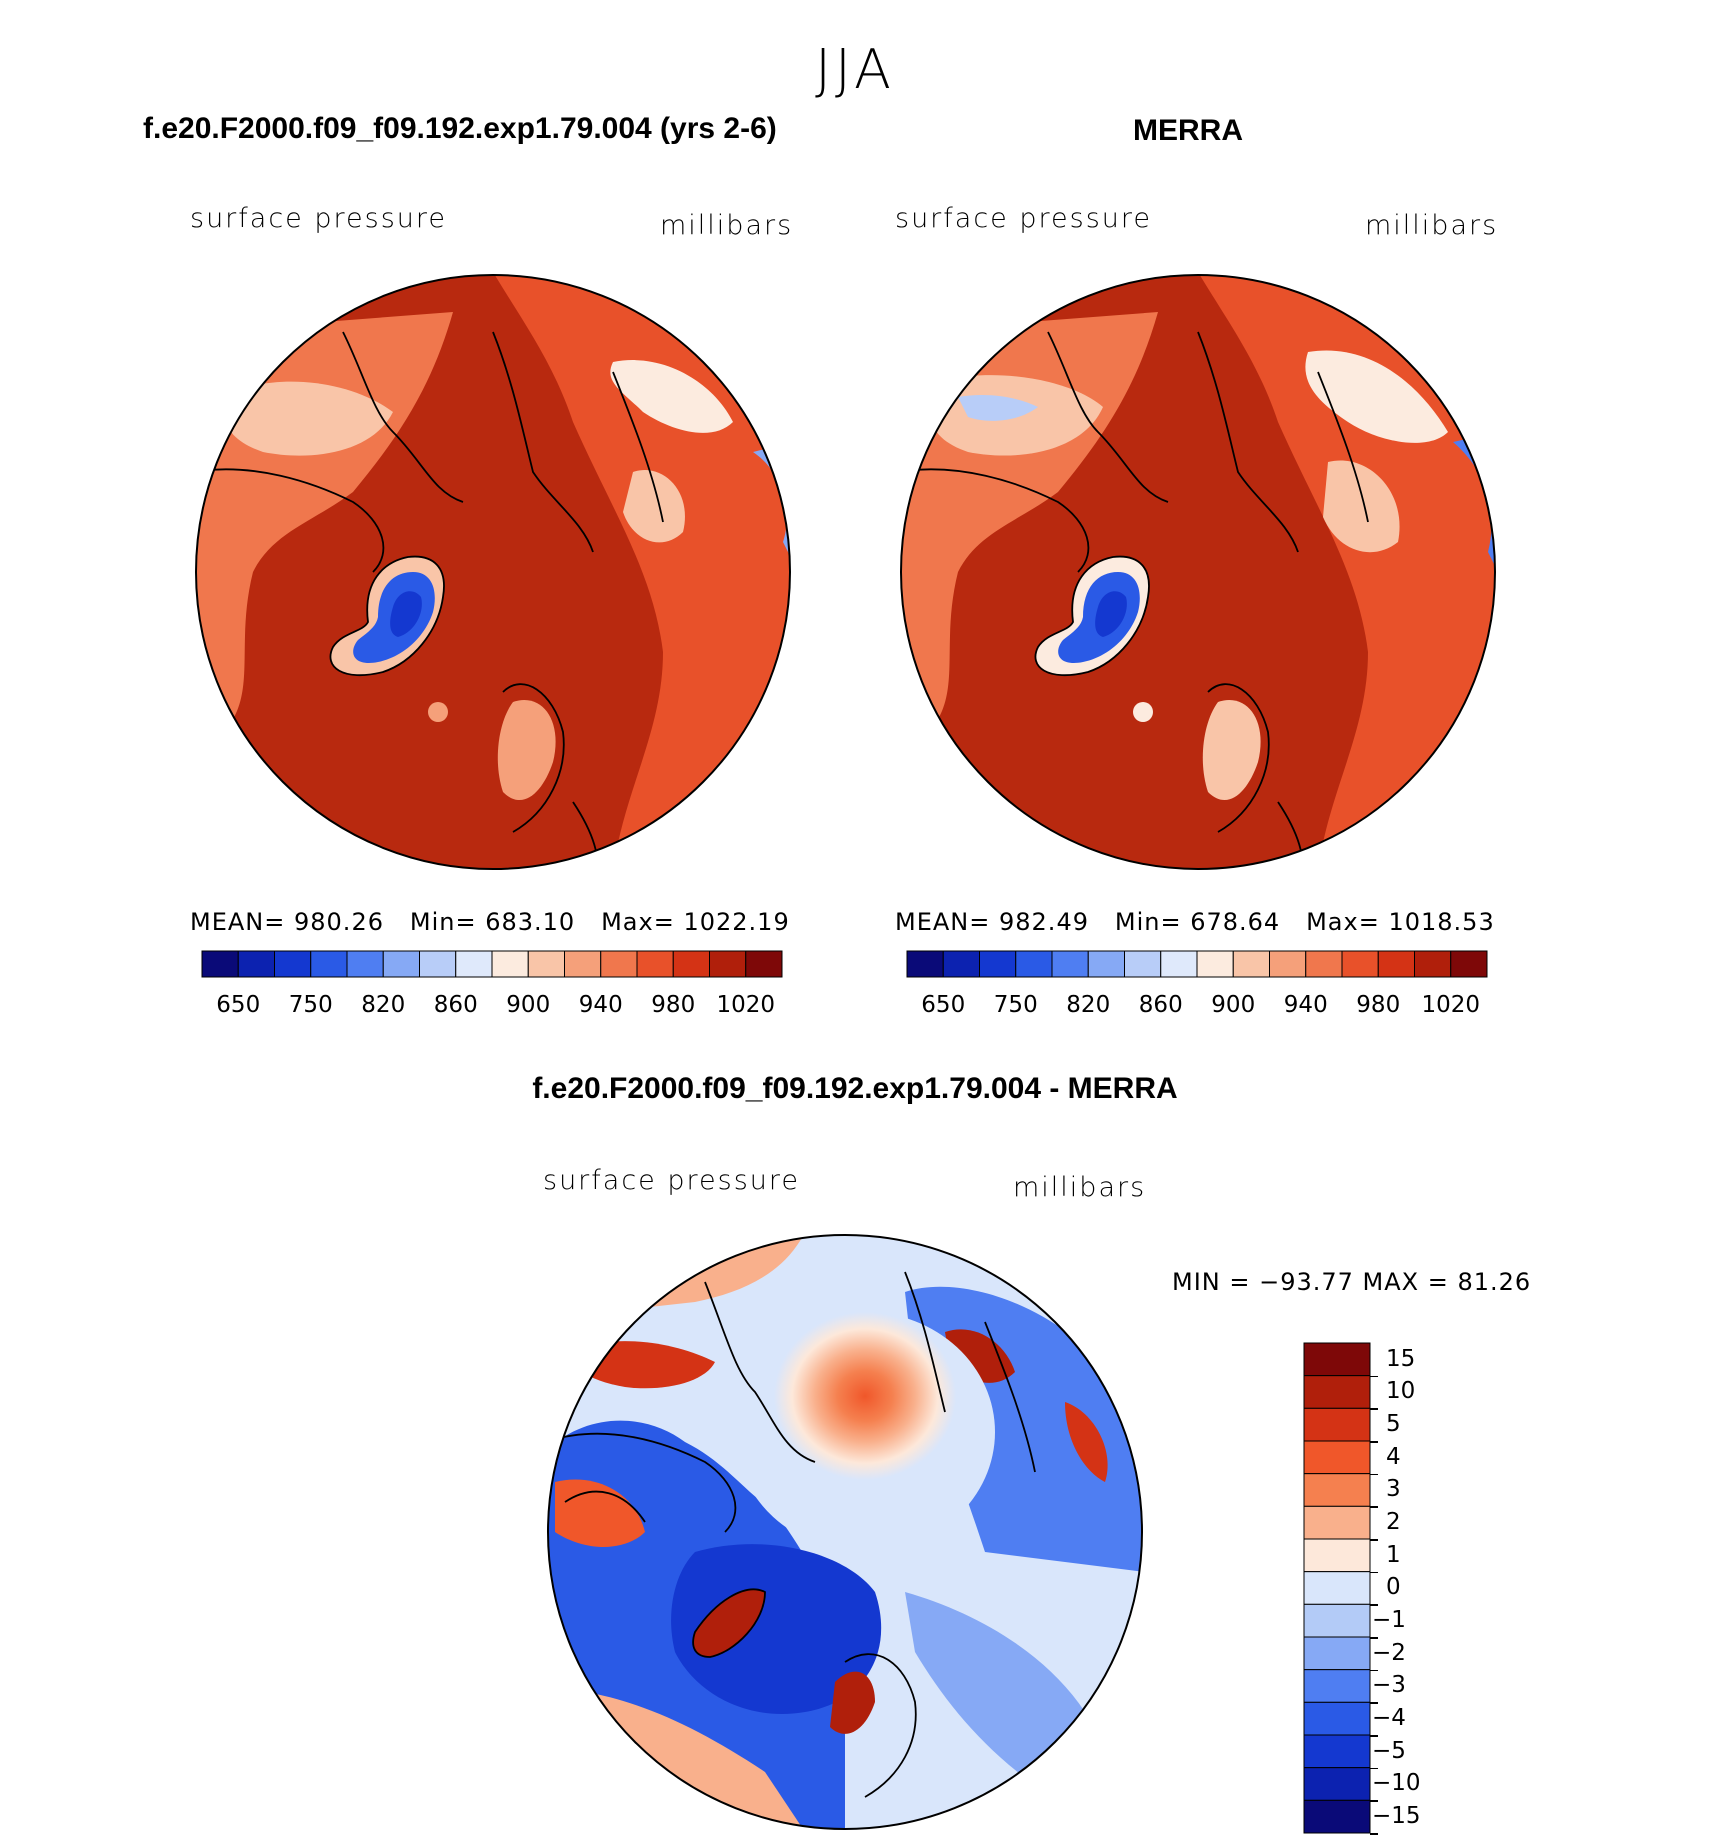 The height and width of the screenshot is (1839, 1710). I want to click on panel3-colorbar-tick-label: 10, so click(1401, 1391).